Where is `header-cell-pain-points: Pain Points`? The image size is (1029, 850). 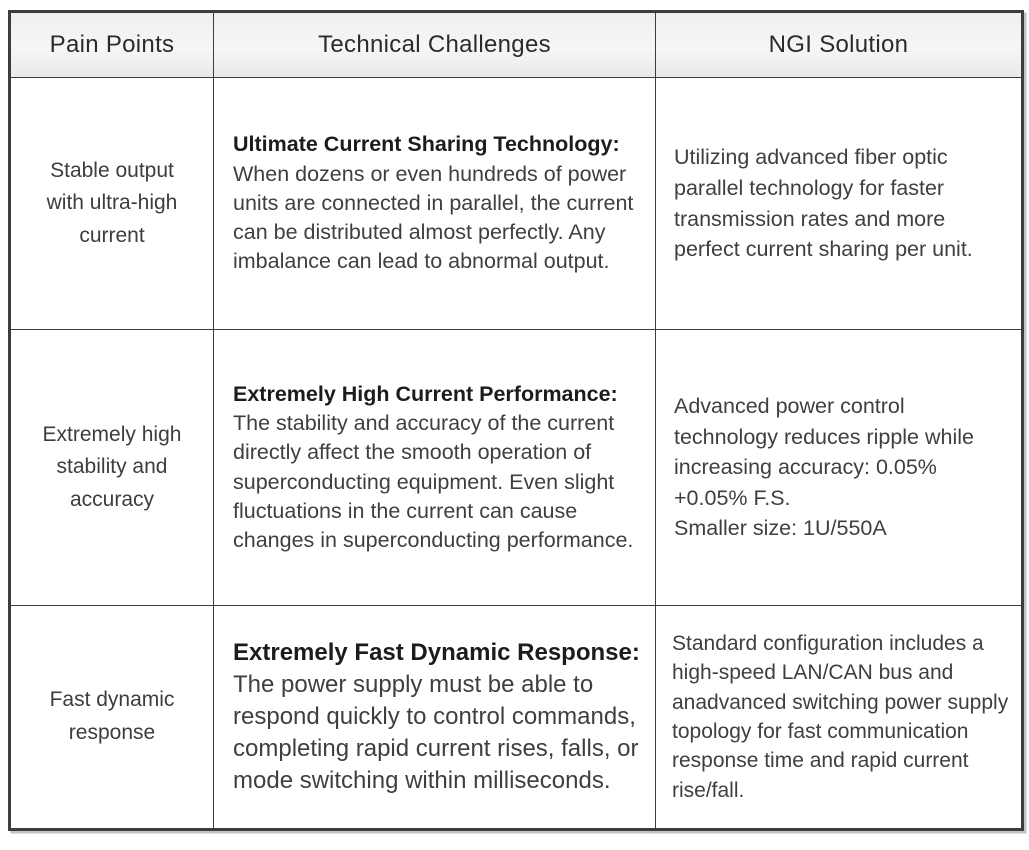
header-cell-pain-points: Pain Points is located at coordinates (111, 44).